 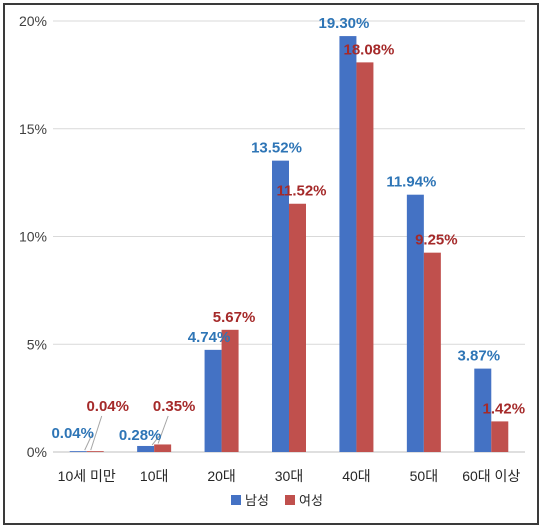 What do you see at coordinates (257, 500) in the screenshot?
I see `legend-label-male: 남성` at bounding box center [257, 500].